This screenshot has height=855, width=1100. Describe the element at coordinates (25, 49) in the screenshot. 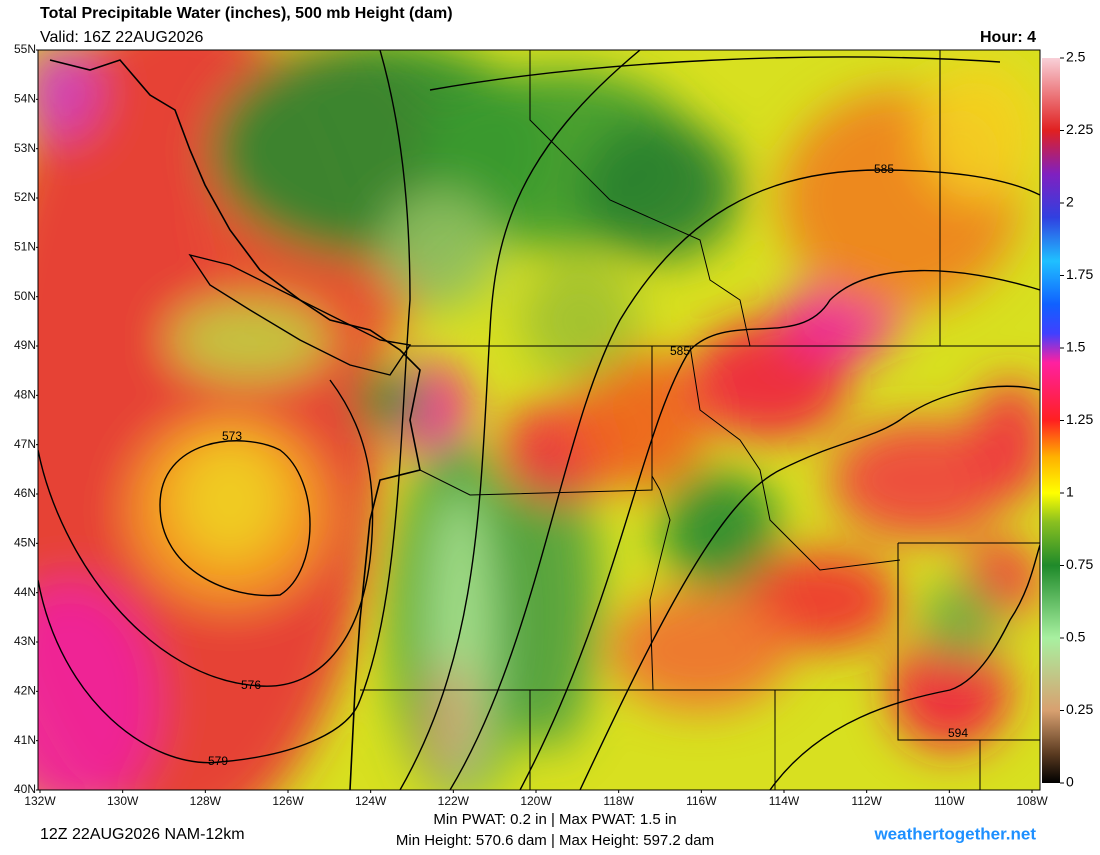

I see `lat-label: 55N` at that location.